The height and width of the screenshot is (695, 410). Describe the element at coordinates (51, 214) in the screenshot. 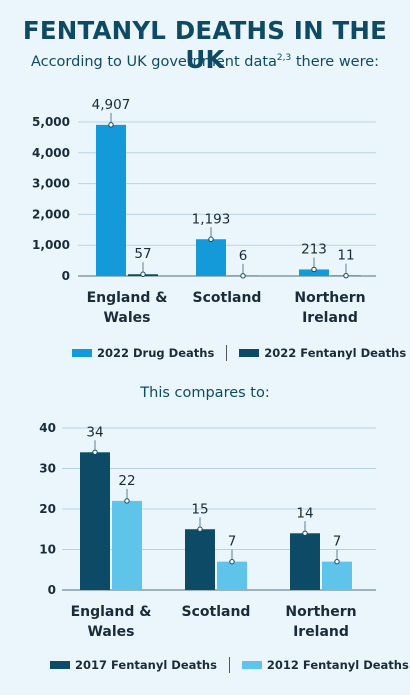

I see `y-tick-label: 2,000` at that location.